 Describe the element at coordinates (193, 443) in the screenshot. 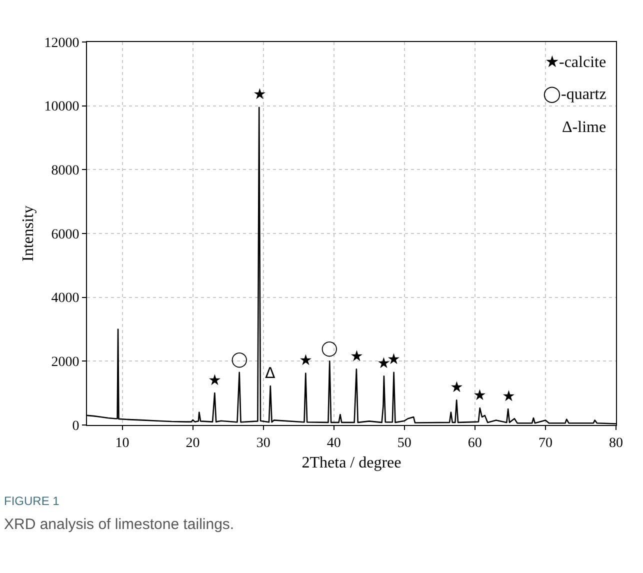

I see `x-tick-label: 20` at that location.